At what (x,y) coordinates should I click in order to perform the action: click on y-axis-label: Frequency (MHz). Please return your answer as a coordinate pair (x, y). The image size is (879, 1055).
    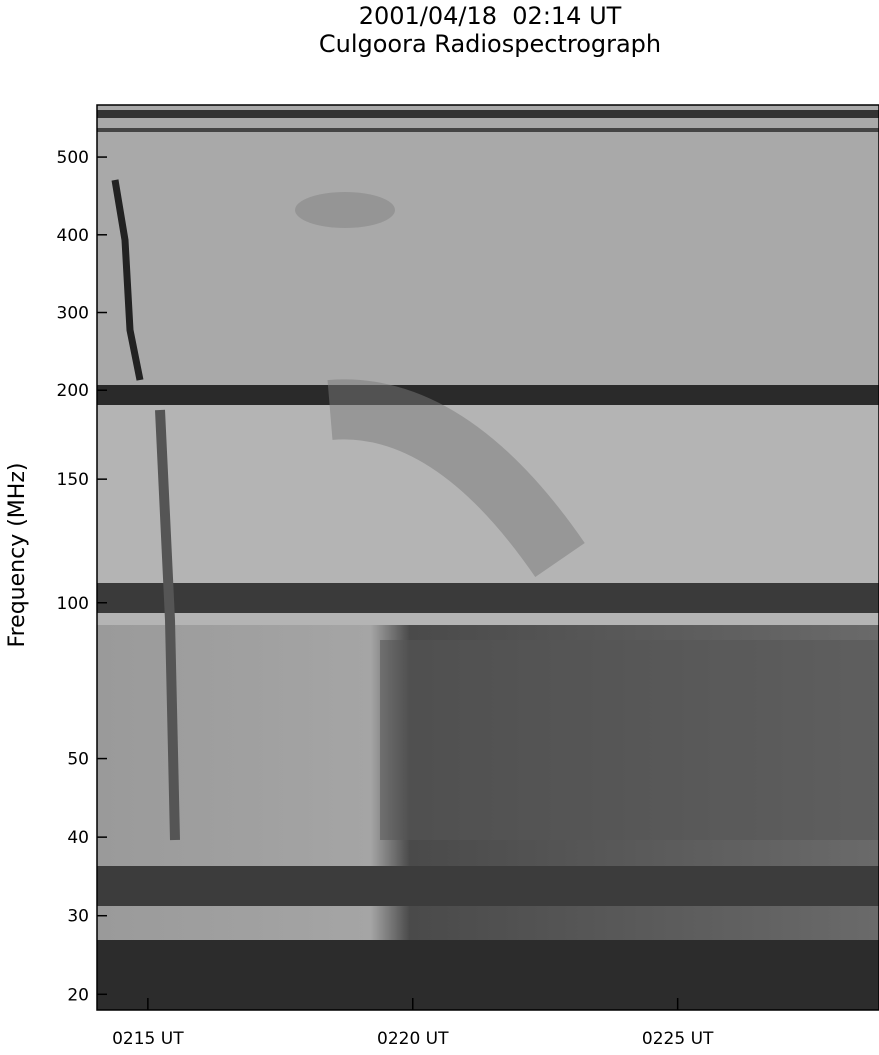
    Looking at the image, I should click on (17, 555).